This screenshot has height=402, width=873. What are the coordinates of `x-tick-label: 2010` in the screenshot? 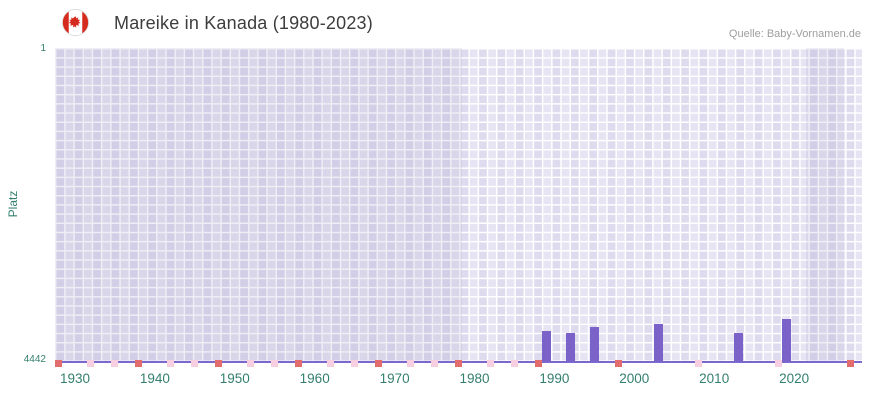 It's located at (714, 378).